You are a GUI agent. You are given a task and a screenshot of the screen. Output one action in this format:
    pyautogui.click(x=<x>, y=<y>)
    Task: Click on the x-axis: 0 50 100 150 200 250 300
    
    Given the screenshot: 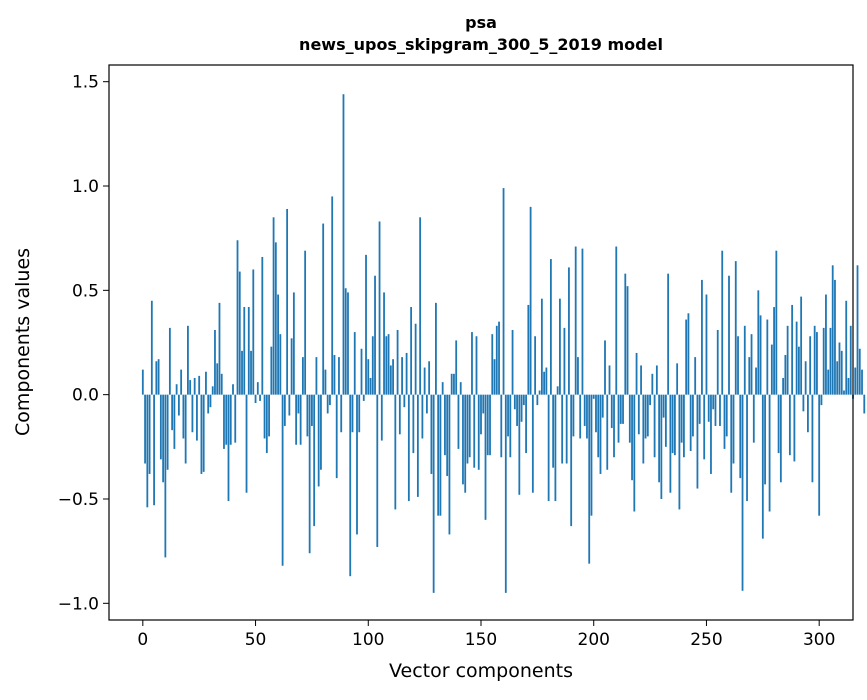 What is the action you would take?
    pyautogui.click(x=486, y=635)
    